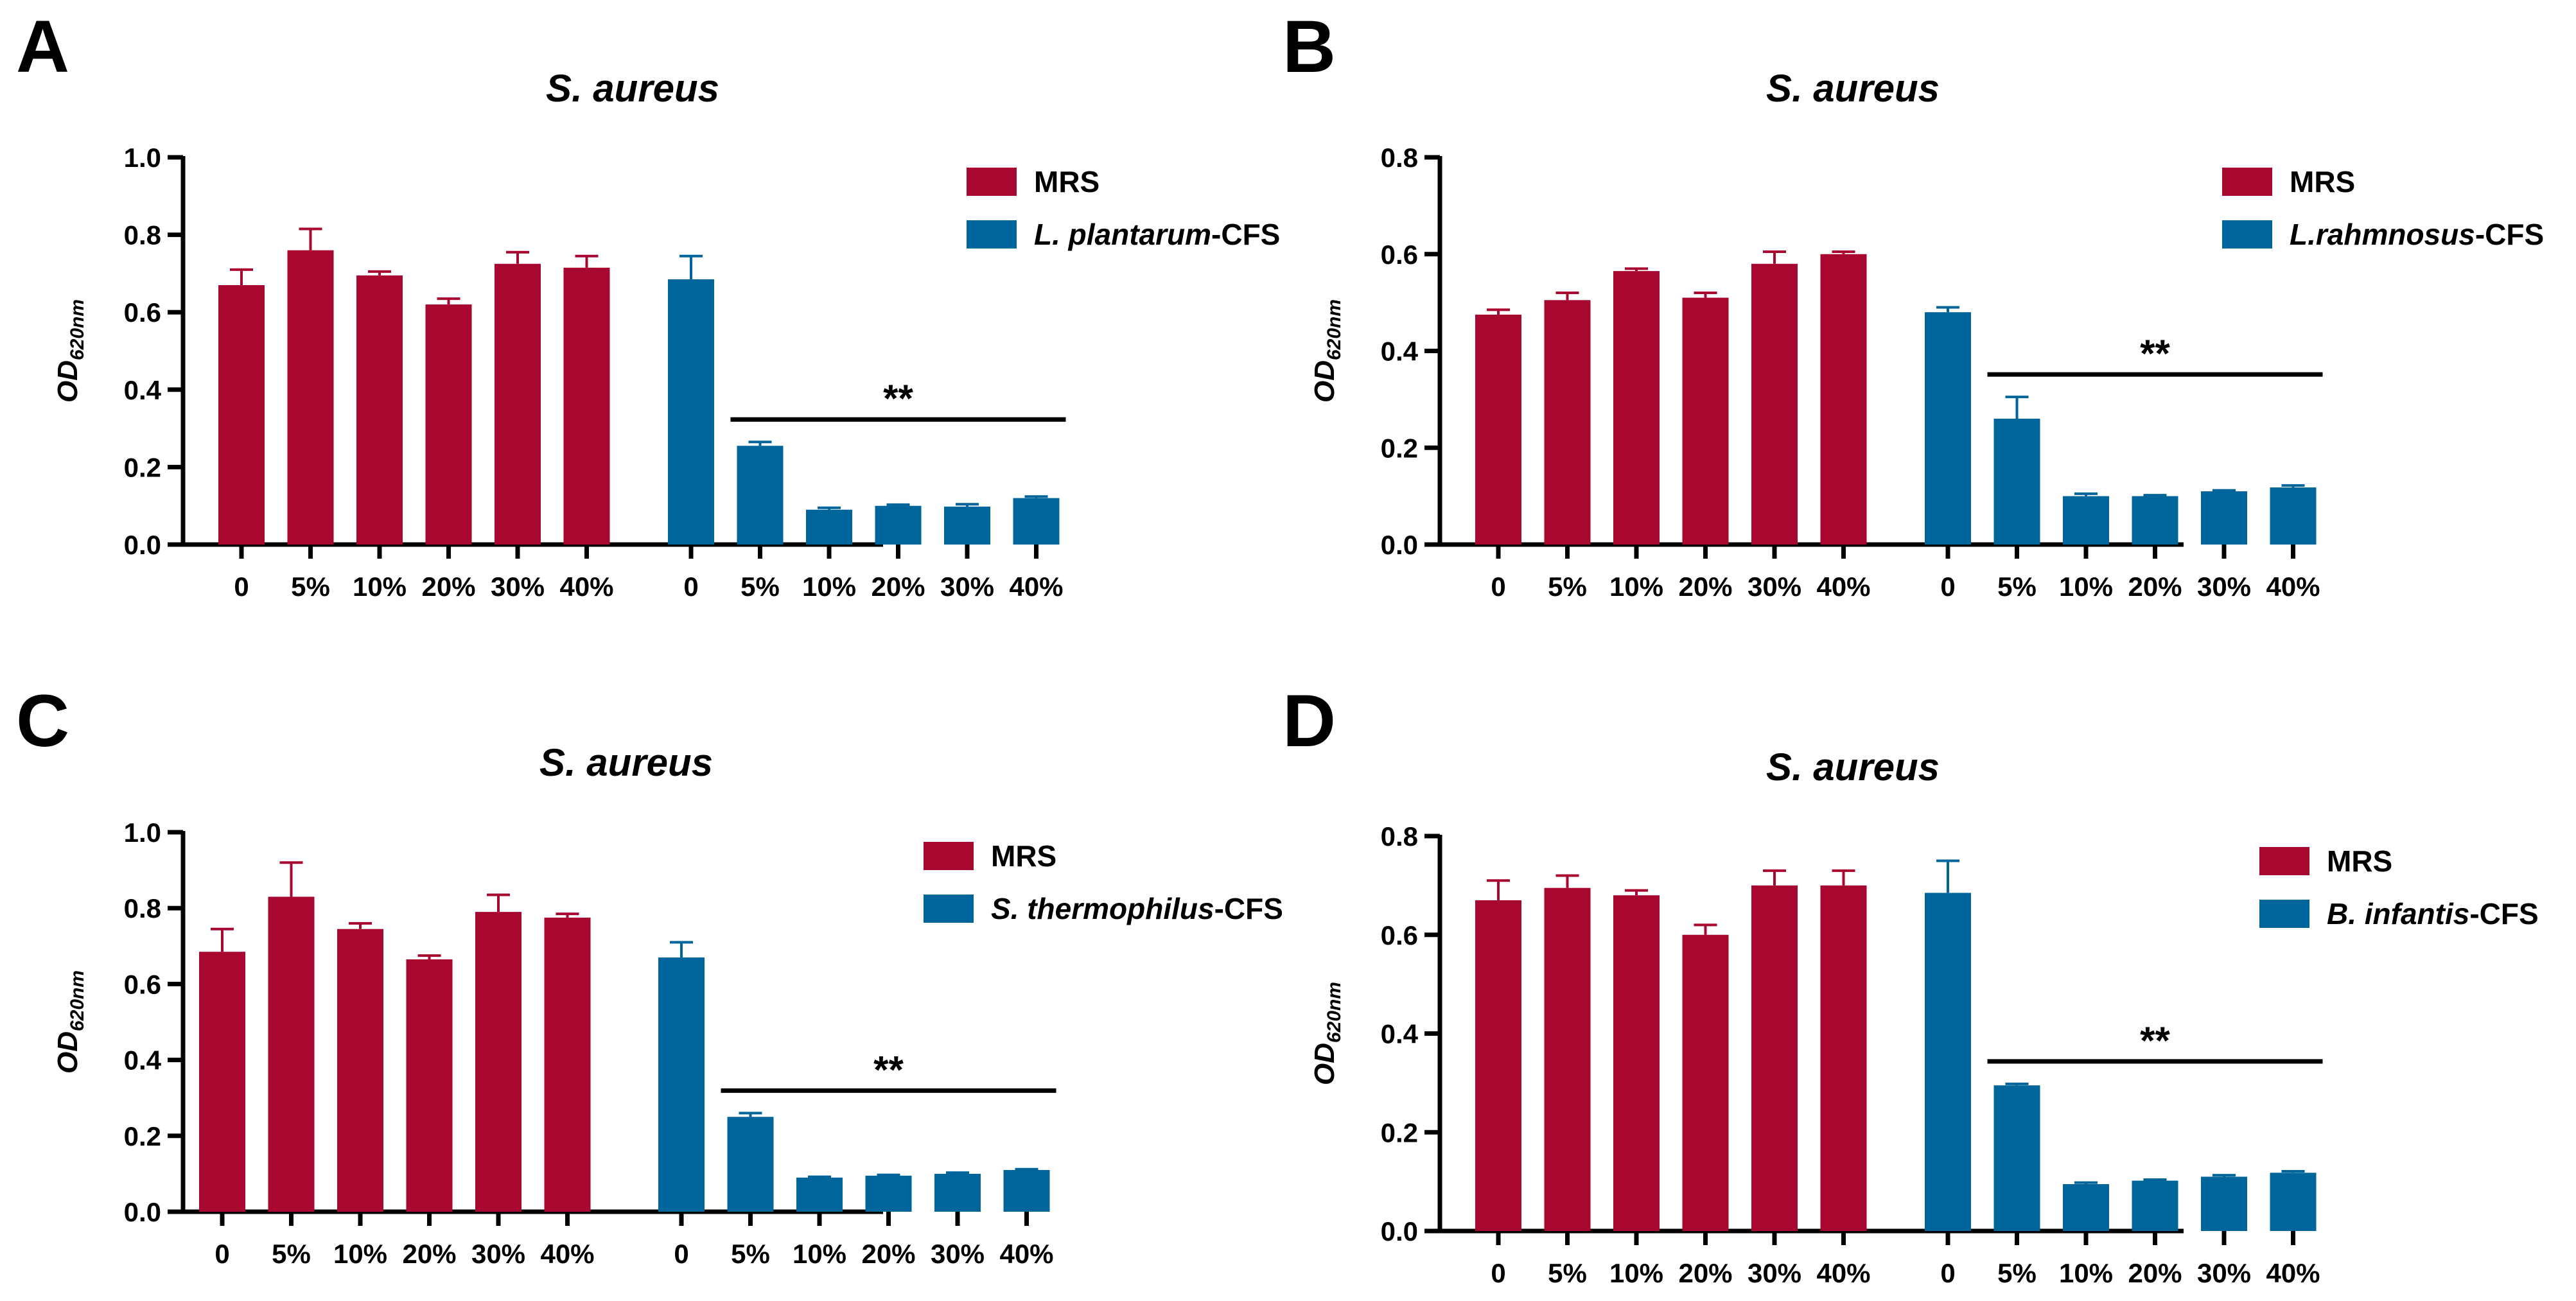 The height and width of the screenshot is (1301, 2576). Describe the element at coordinates (2398, 913) in the screenshot. I see `legend-name-italic: B. infantis` at that location.